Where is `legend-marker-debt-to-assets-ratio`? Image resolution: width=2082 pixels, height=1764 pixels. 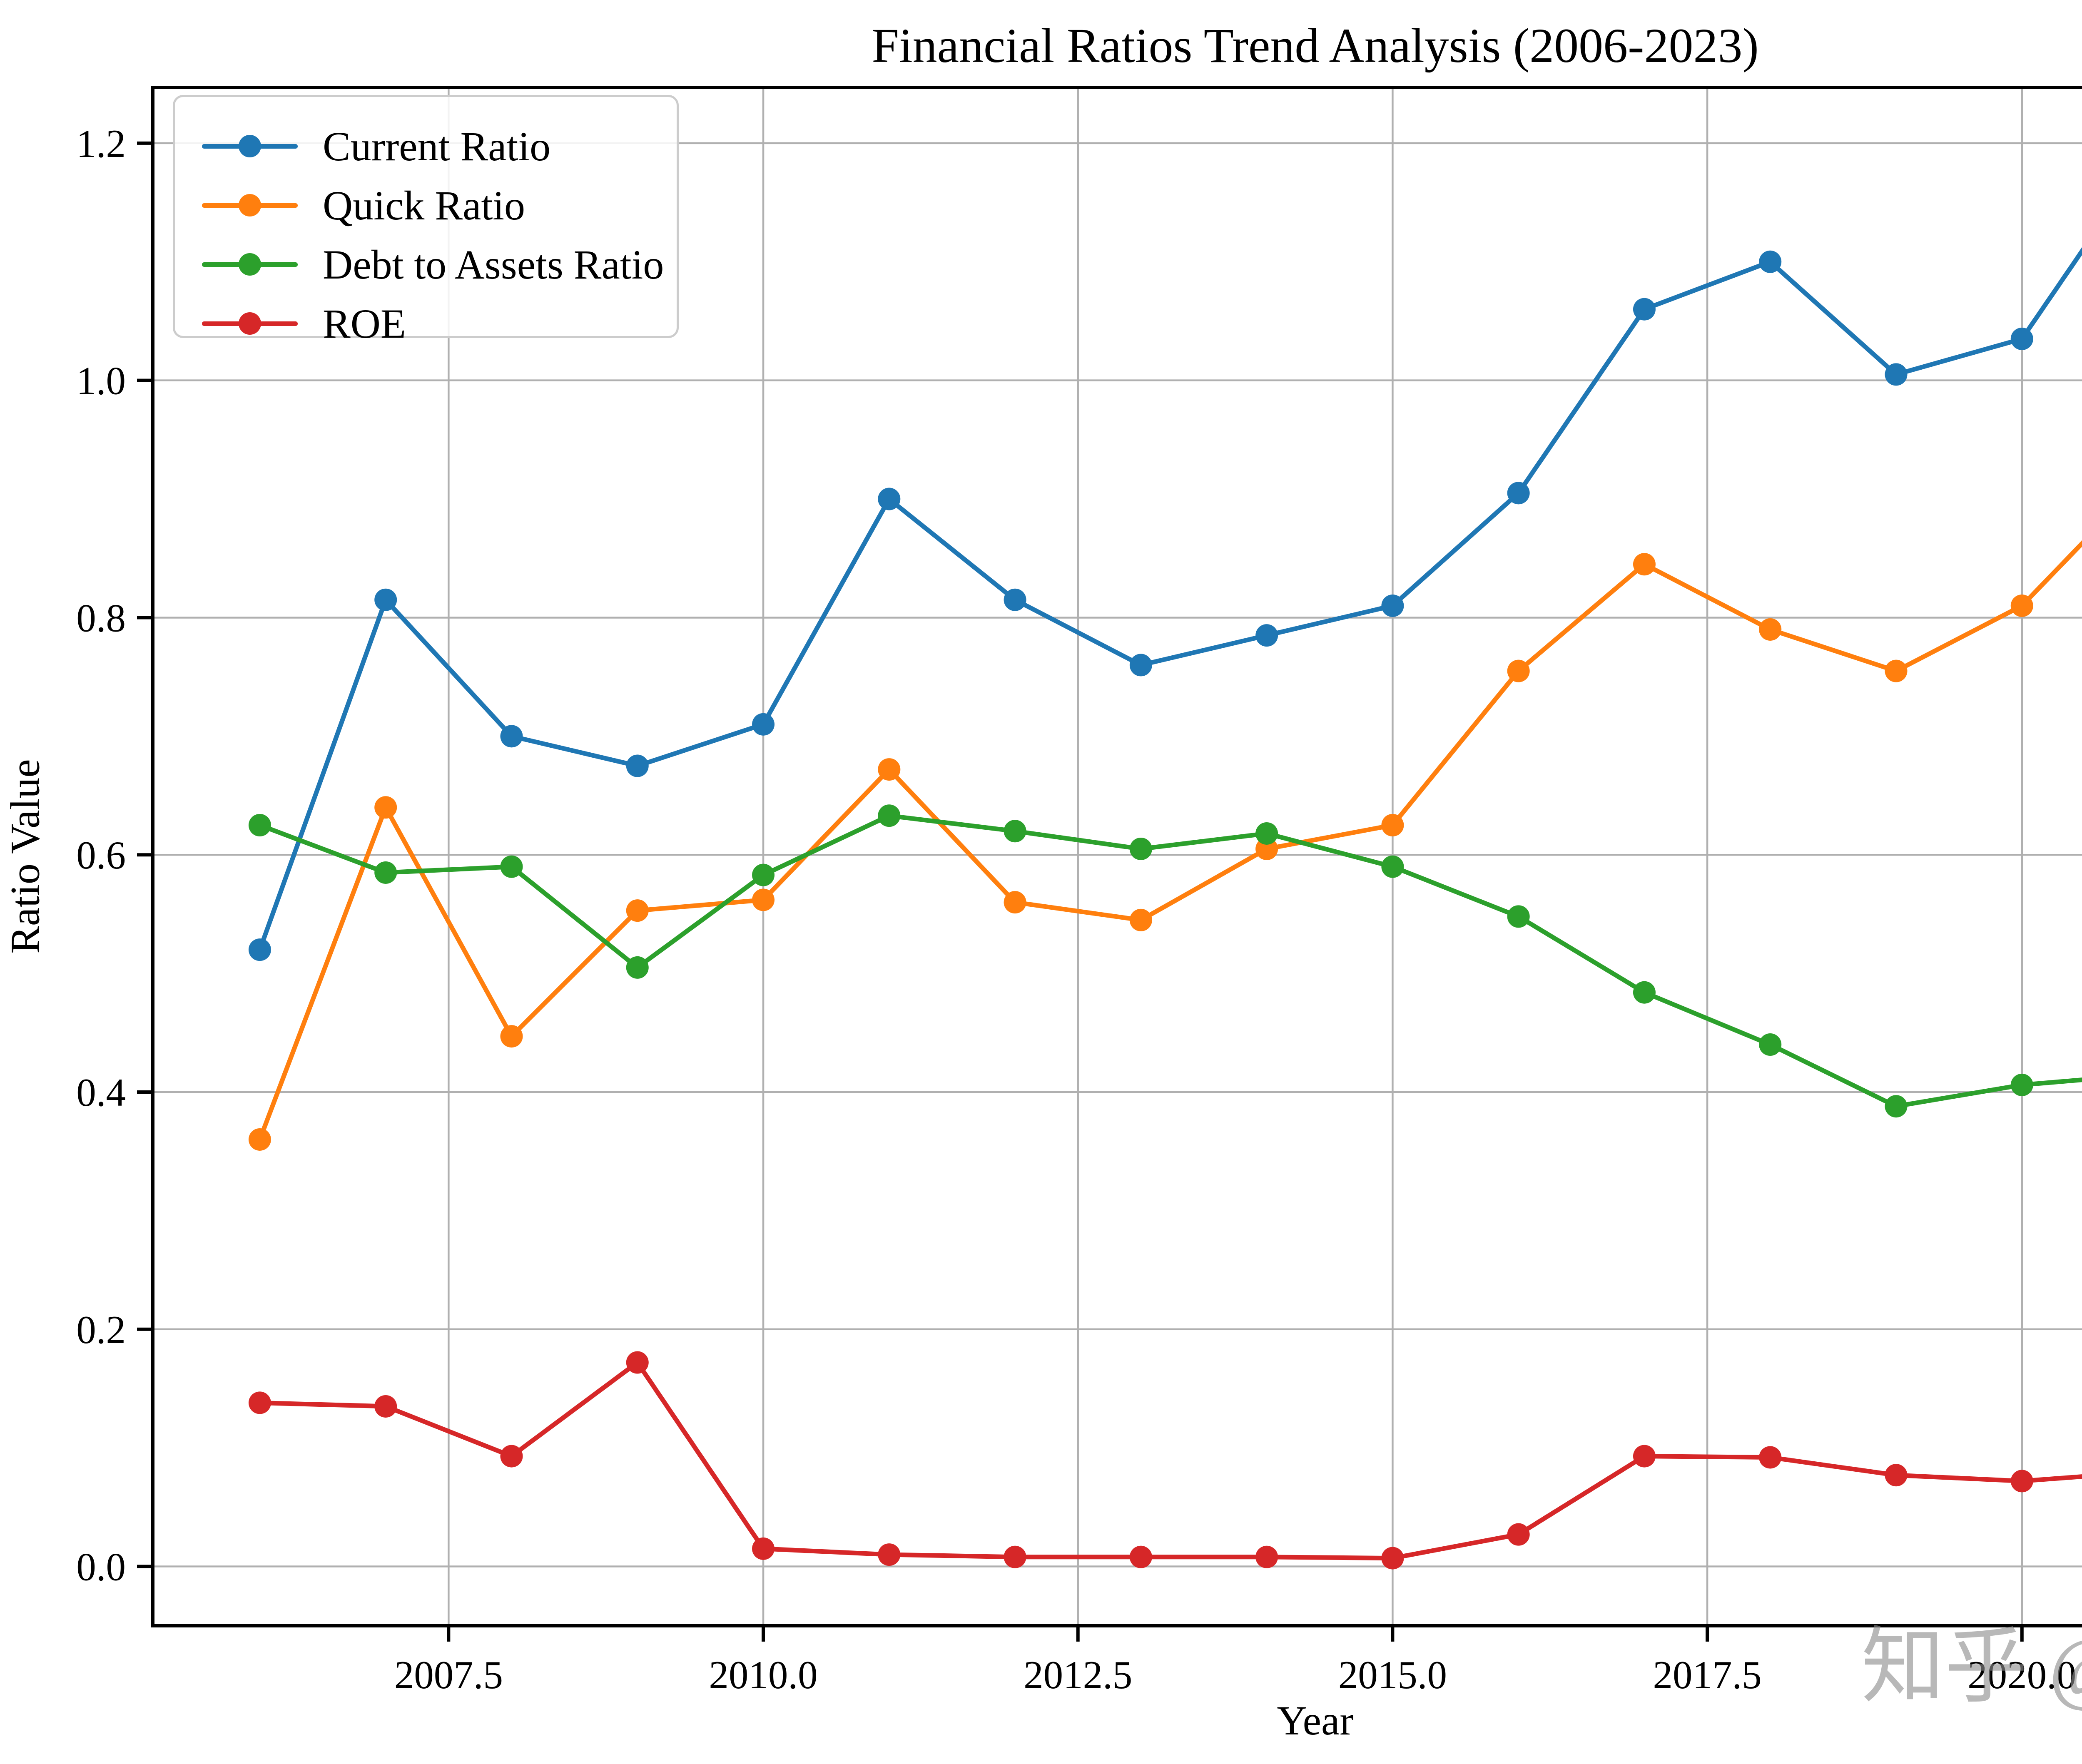
legend-marker-debt-to-assets-ratio is located at coordinates (250, 265).